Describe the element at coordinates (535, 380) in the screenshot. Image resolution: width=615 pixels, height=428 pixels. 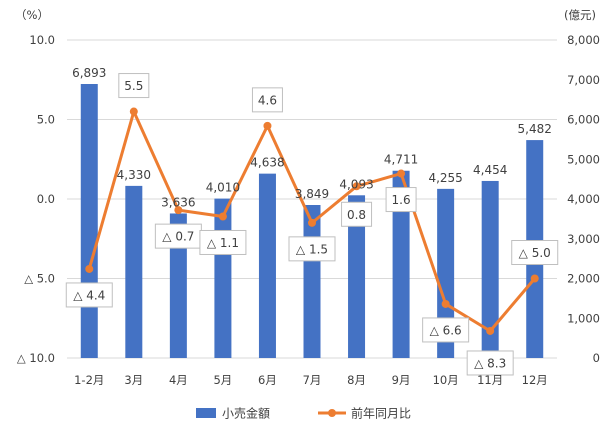
I see `x-axis-tick-label: 12月` at that location.